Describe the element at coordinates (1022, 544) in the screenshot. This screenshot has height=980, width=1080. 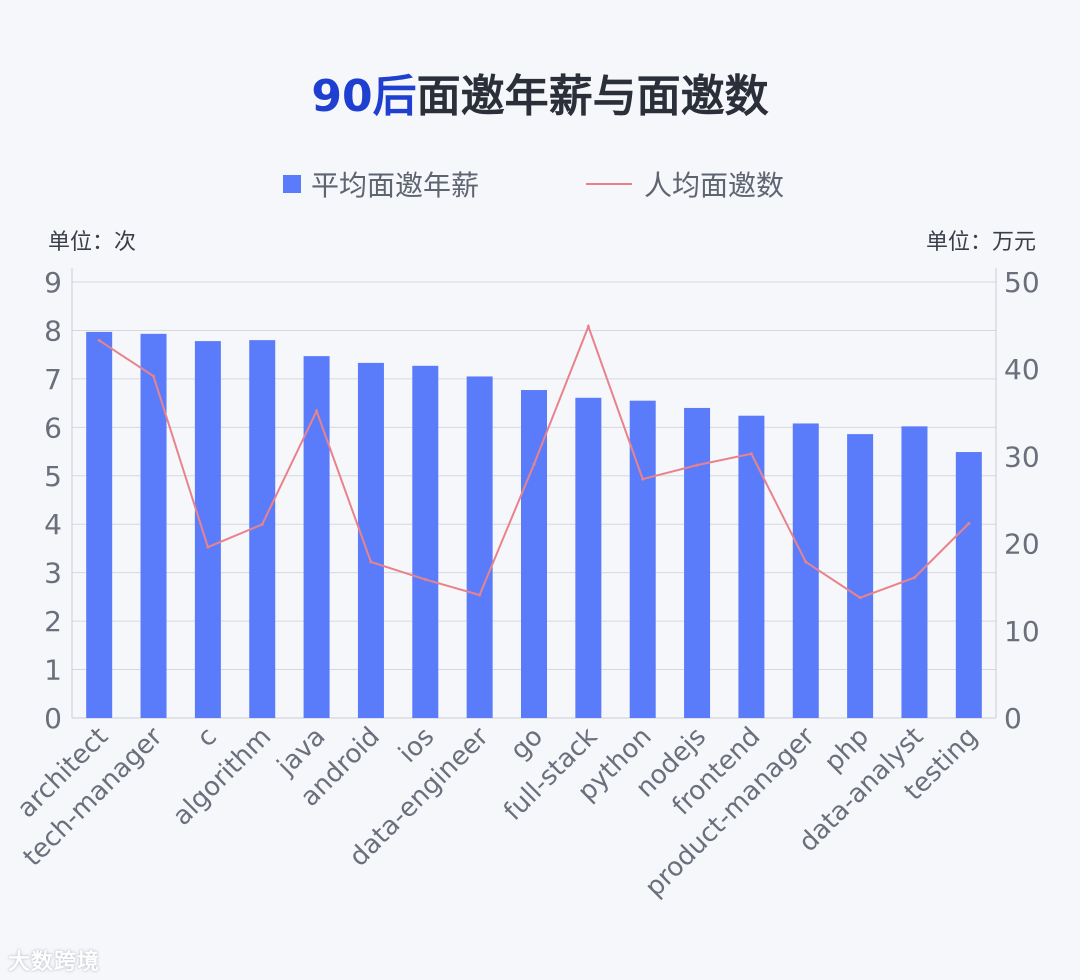
I see `right-tick-label: 20` at that location.